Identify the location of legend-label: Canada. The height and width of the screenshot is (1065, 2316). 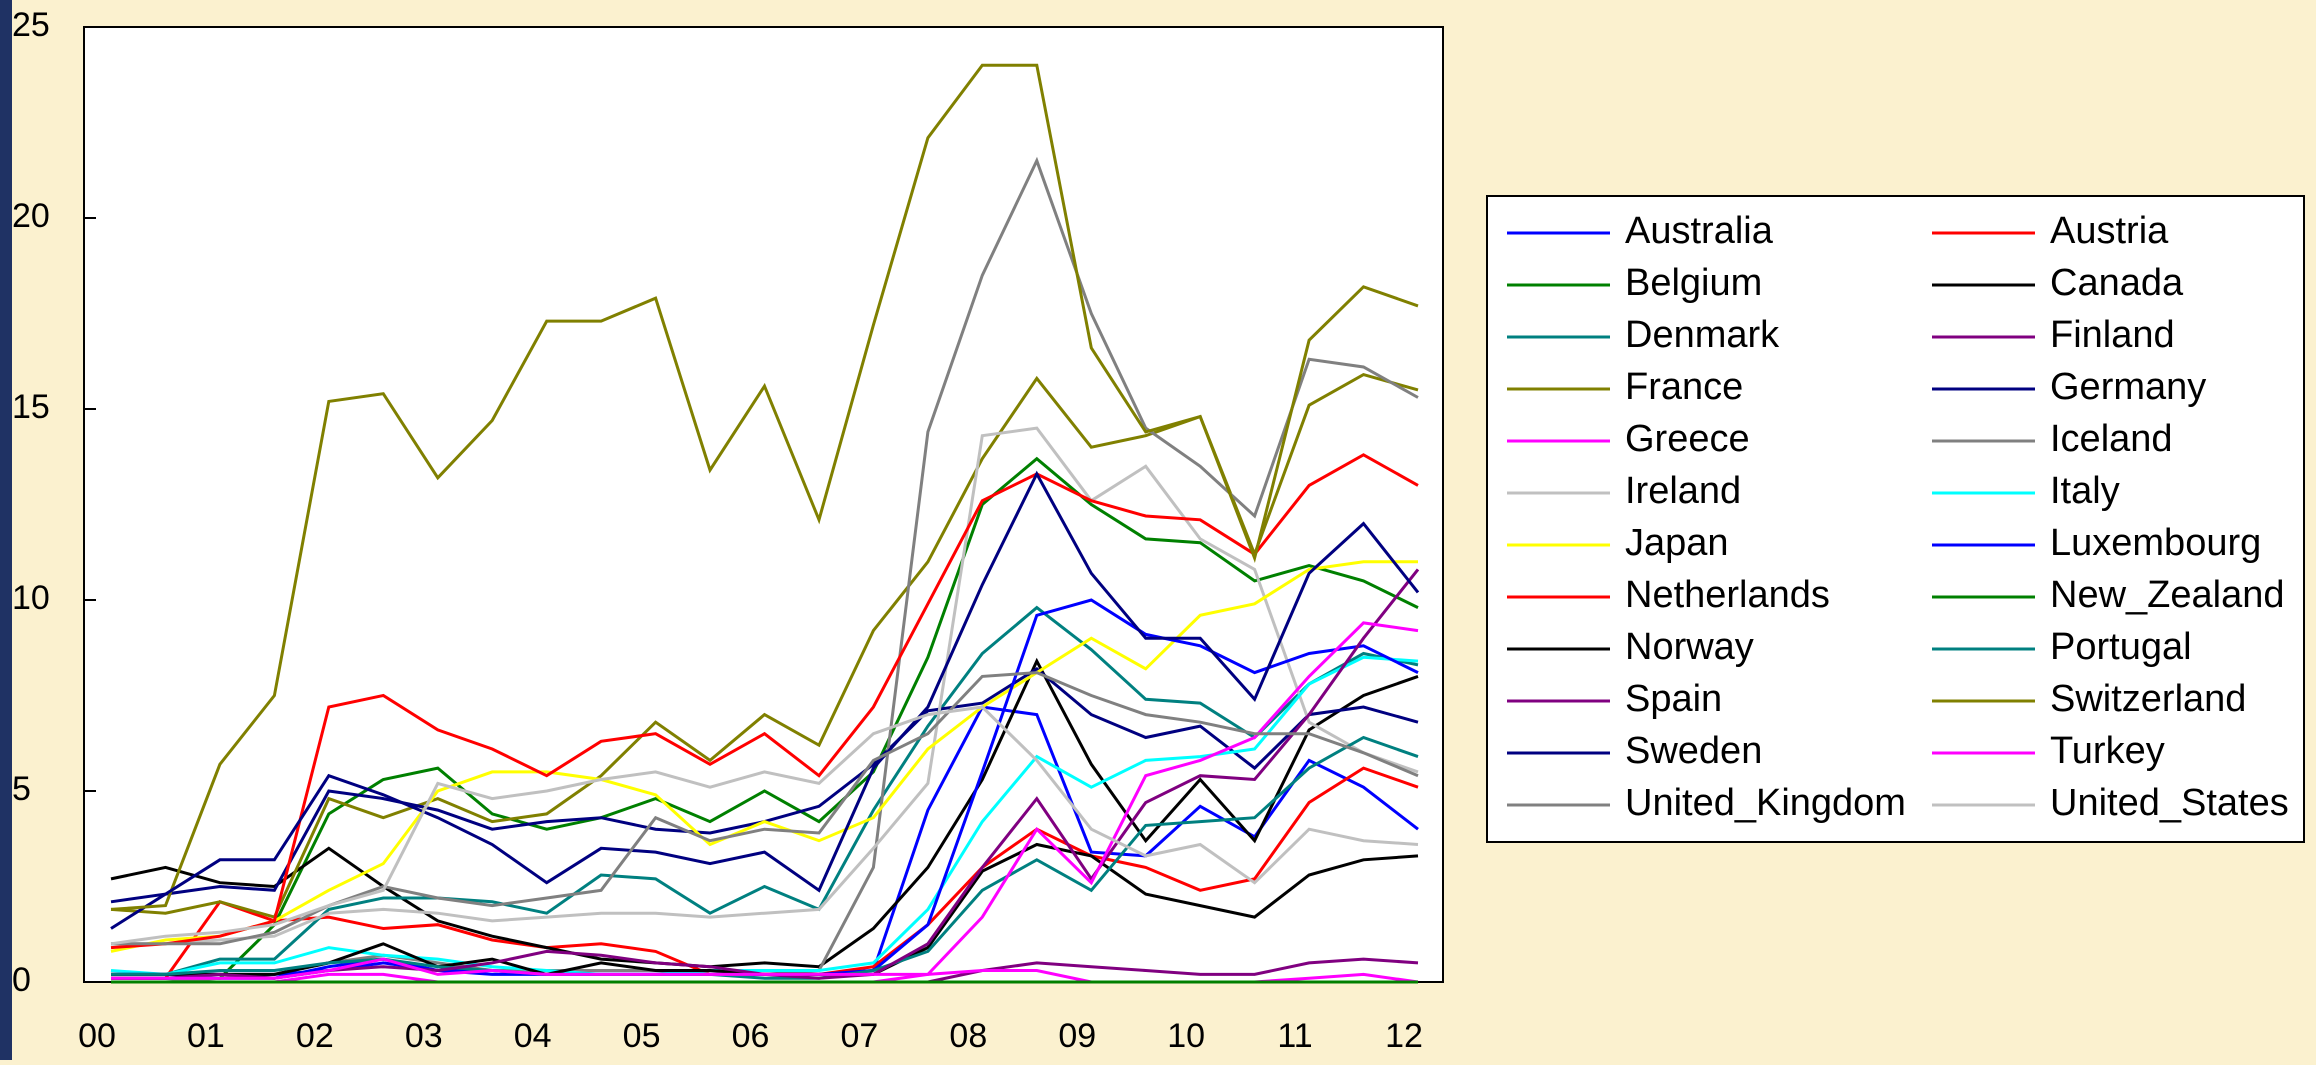
(2117, 283).